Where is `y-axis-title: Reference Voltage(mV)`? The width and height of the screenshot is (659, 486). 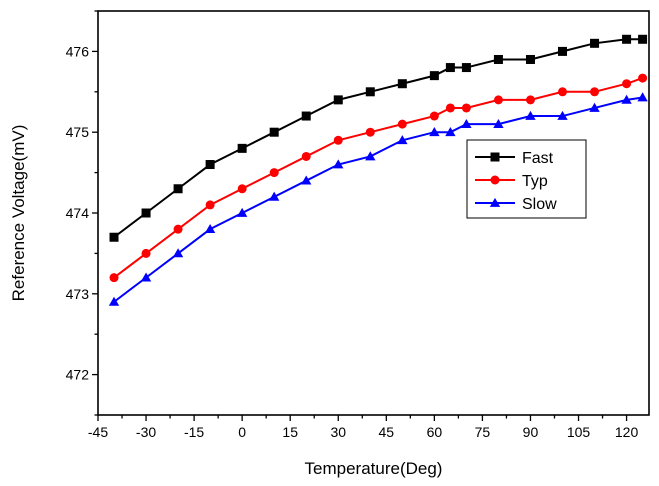
y-axis-title: Reference Voltage(mV) is located at coordinates (18, 213).